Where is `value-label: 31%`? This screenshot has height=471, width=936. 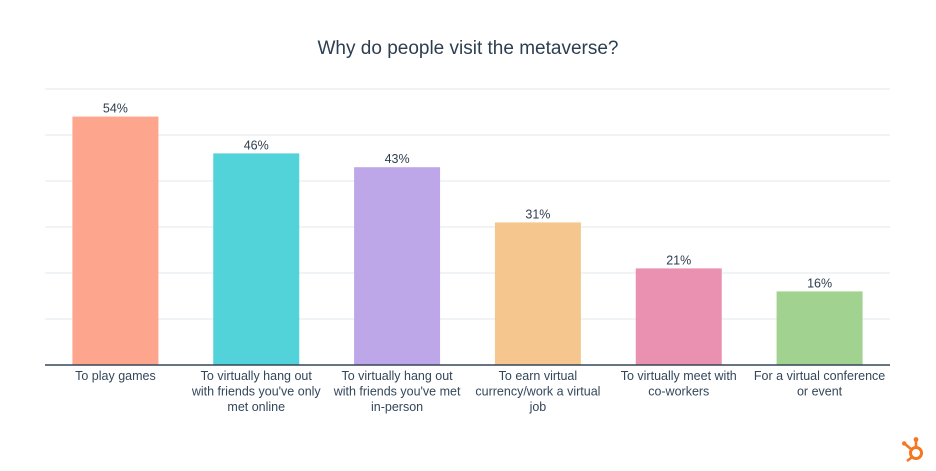
value-label: 31% is located at coordinates (537, 214).